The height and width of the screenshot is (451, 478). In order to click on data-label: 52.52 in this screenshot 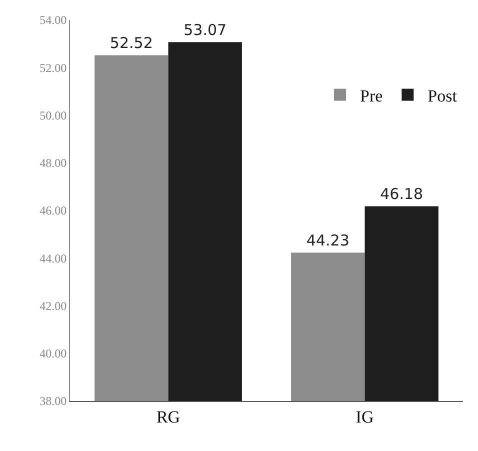, I will do `click(131, 43)`.